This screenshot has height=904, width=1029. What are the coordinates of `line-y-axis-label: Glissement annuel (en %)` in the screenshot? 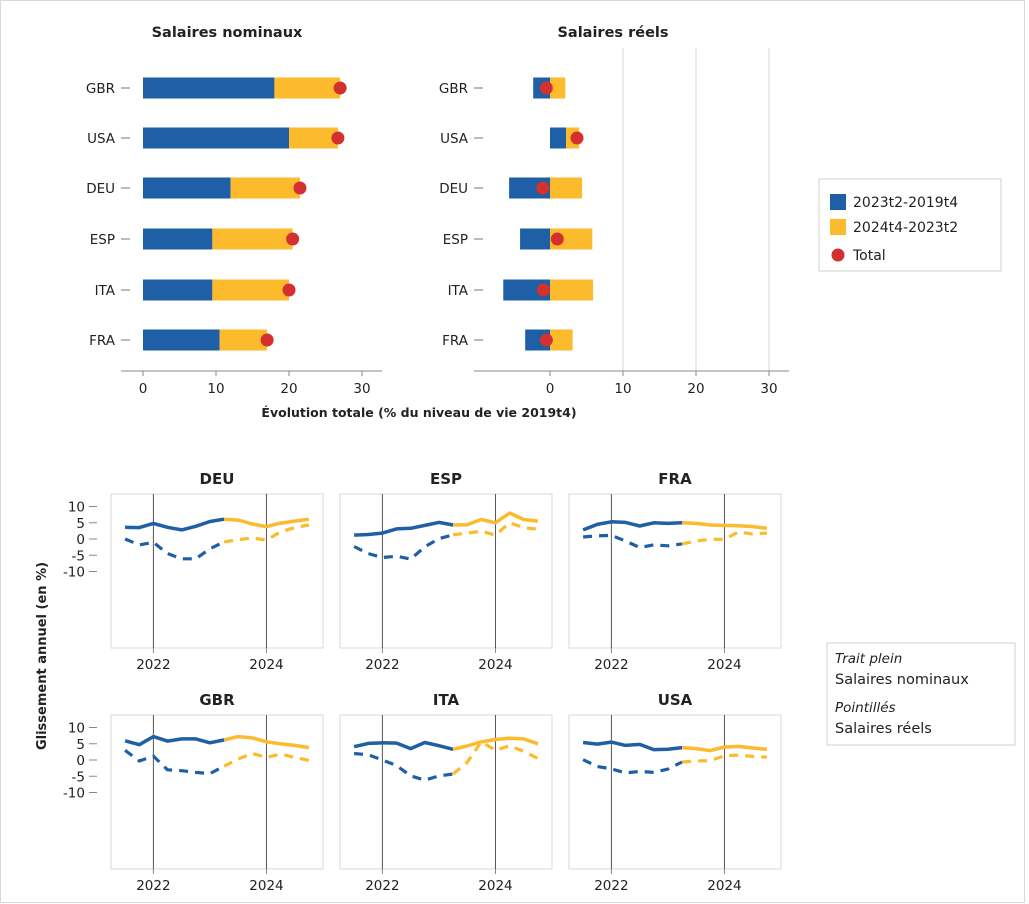 It's located at (42, 656).